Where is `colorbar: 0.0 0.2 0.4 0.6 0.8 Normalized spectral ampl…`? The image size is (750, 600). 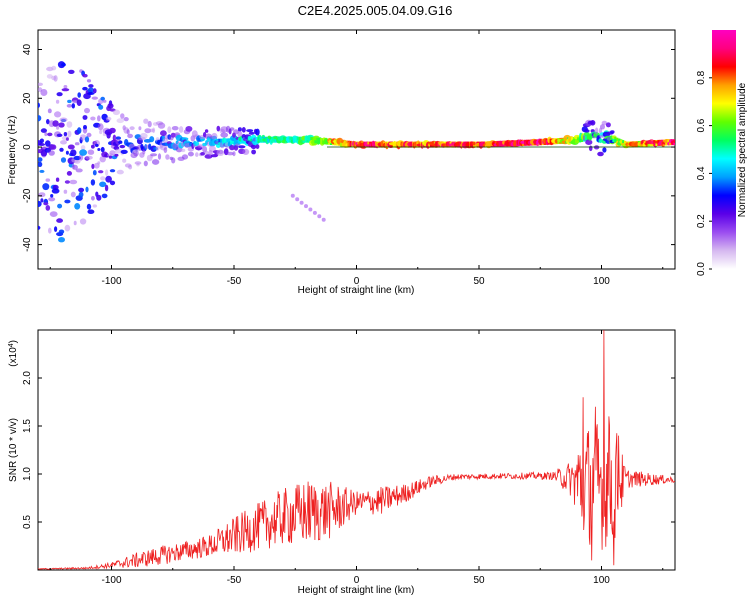
colorbar: 0.0 0.2 0.4 0.6 0.8 Normalized spectral ampl… is located at coordinates (722, 153).